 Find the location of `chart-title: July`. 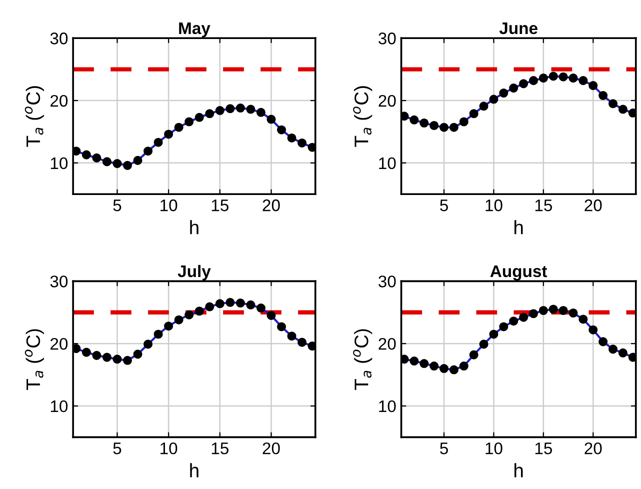

chart-title: July is located at coordinates (194, 272).